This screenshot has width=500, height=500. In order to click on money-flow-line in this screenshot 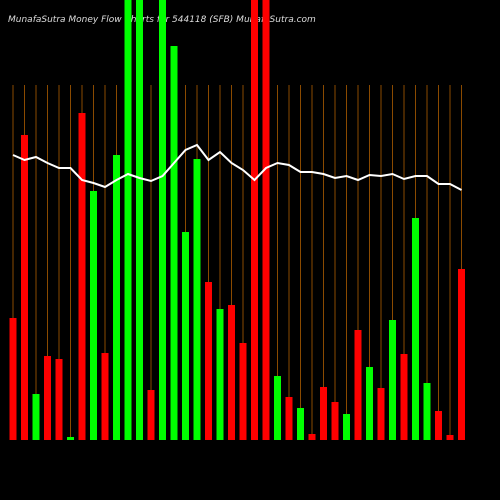, I will do `click(237, 167)`.